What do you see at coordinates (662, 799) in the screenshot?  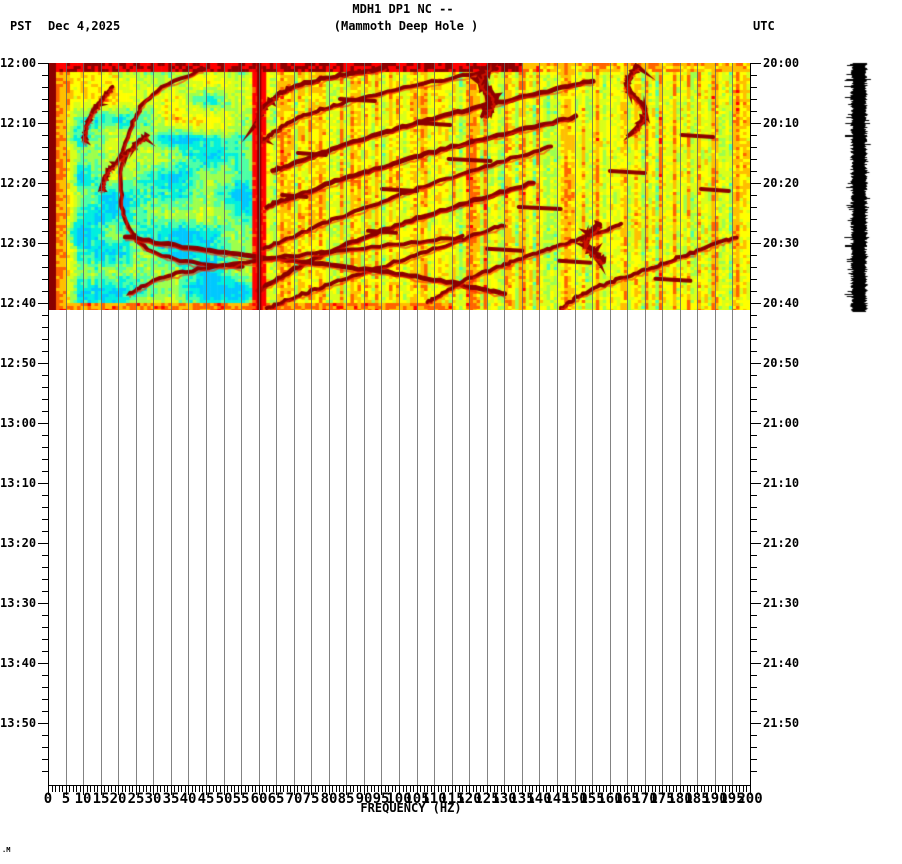 I see `freq-tick-label: 175` at bounding box center [662, 799].